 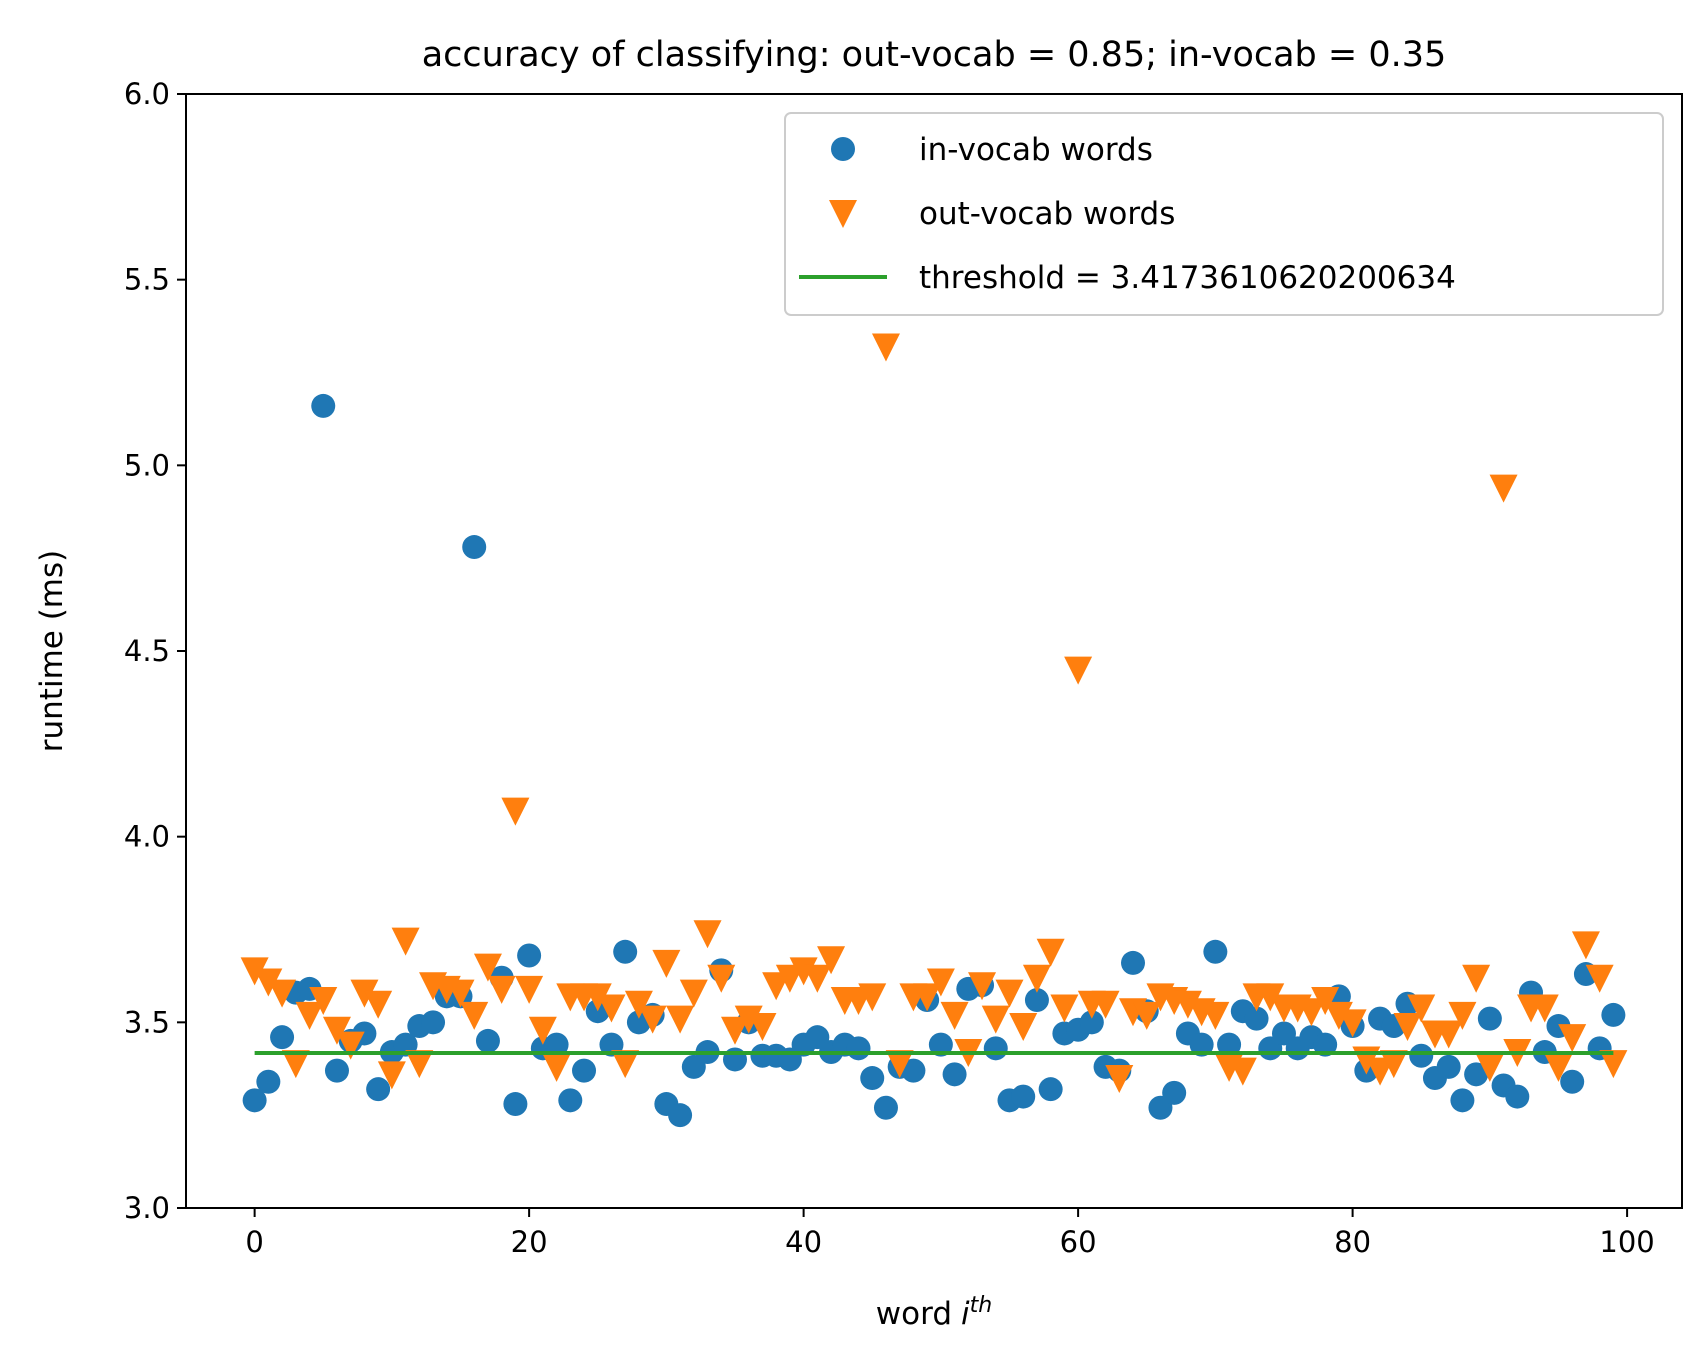 What do you see at coordinates (1047, 214) in the screenshot?
I see `legend-label: out-vocab words` at bounding box center [1047, 214].